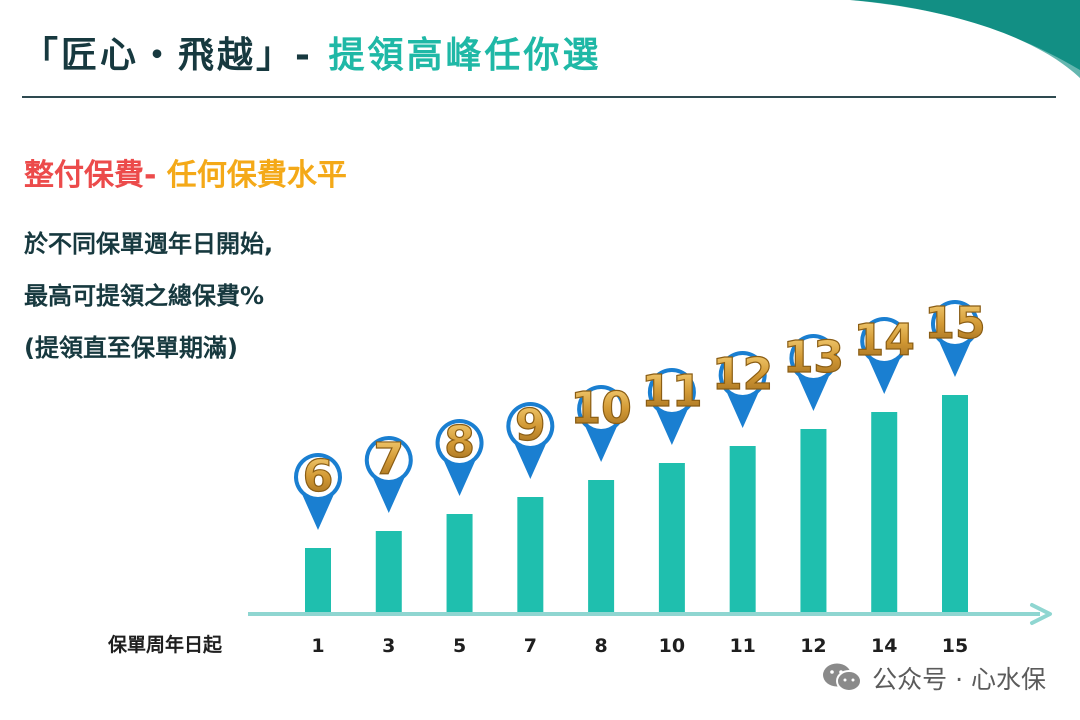 The image size is (1080, 720). I want to click on data-label: 13, so click(813, 357).